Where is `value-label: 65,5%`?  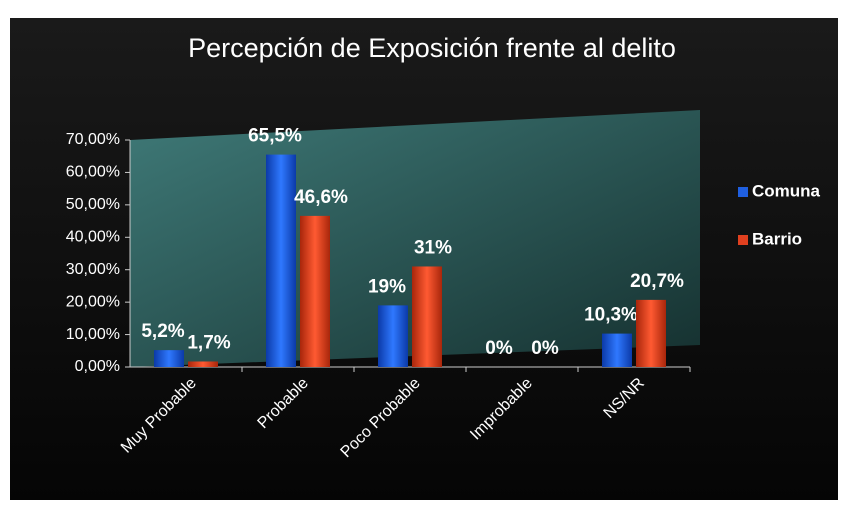
value-label: 65,5% is located at coordinates (275, 136).